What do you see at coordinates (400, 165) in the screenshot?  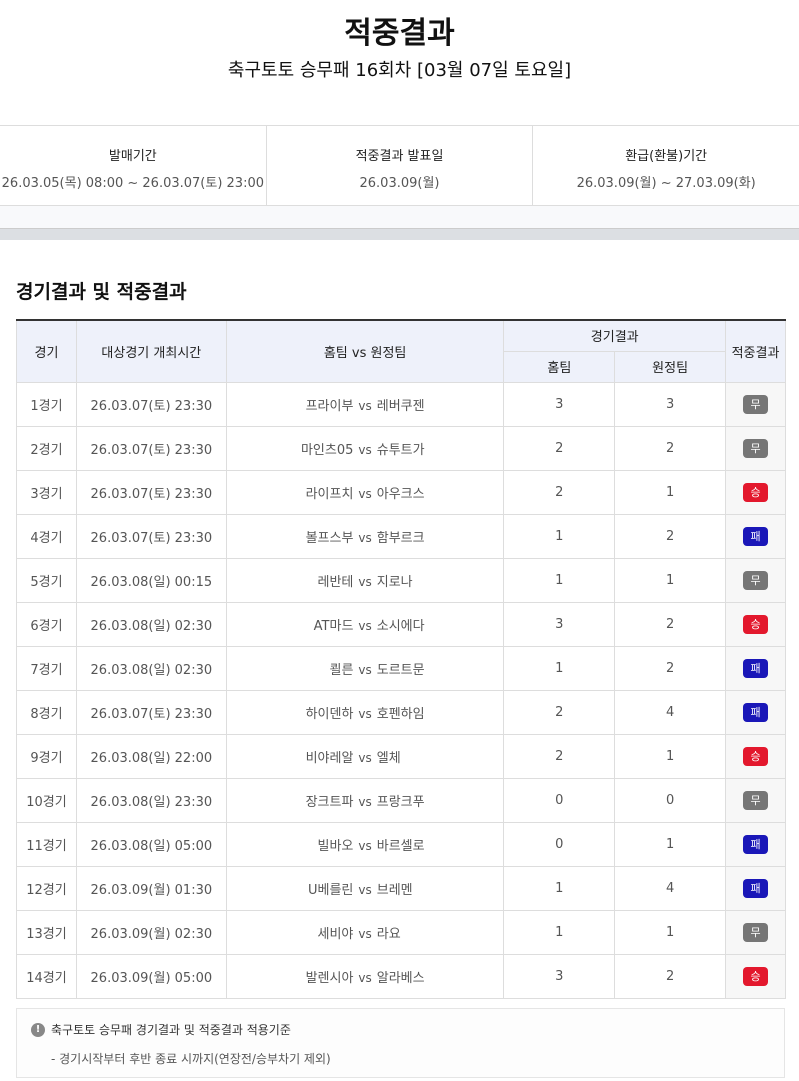 I see `announce-date: 적중결과 발표일 26.03.09(월)` at bounding box center [400, 165].